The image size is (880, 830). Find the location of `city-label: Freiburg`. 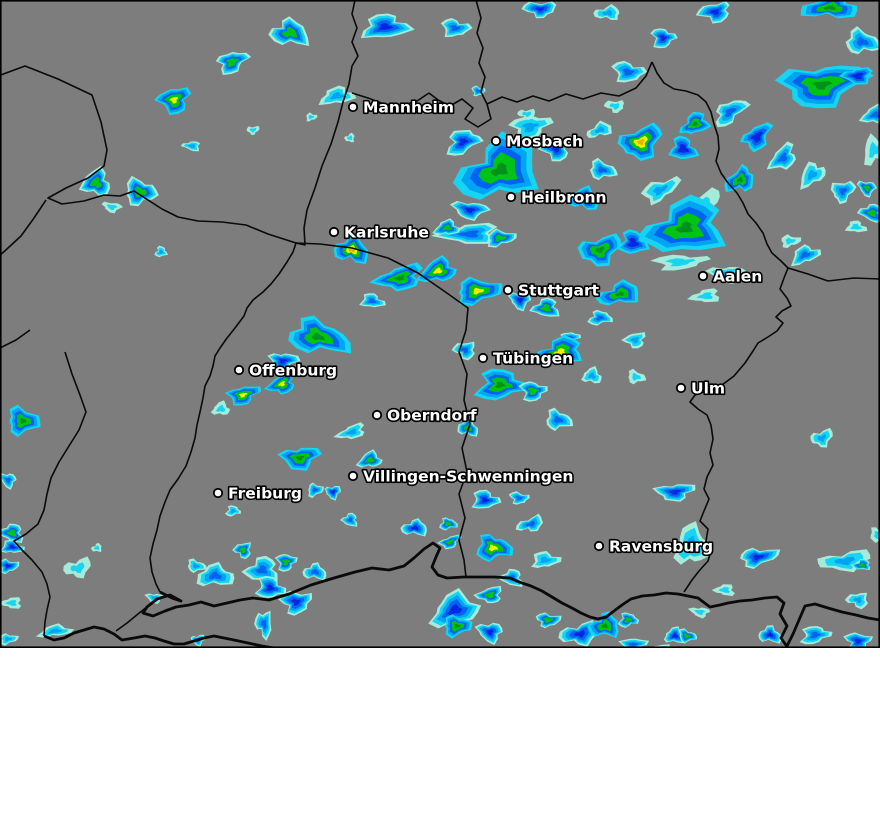

city-label: Freiburg is located at coordinates (265, 494).